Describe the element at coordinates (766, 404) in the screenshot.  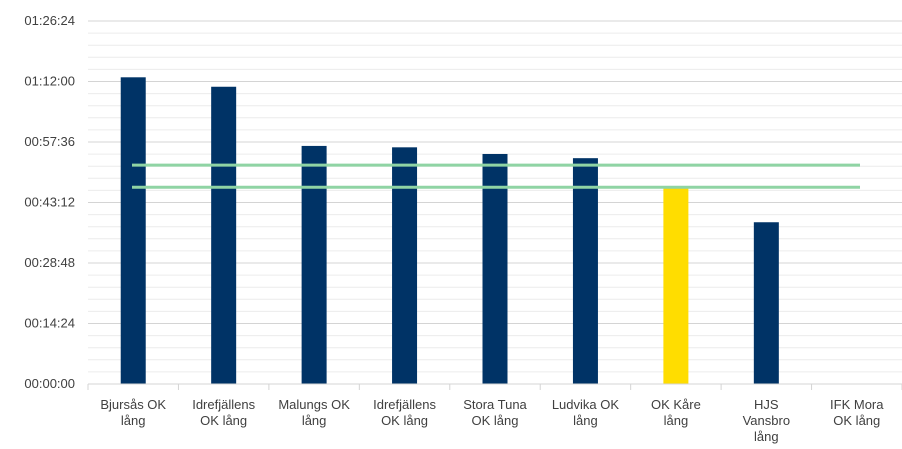
I see `x-category-label-line: HJS` at that location.